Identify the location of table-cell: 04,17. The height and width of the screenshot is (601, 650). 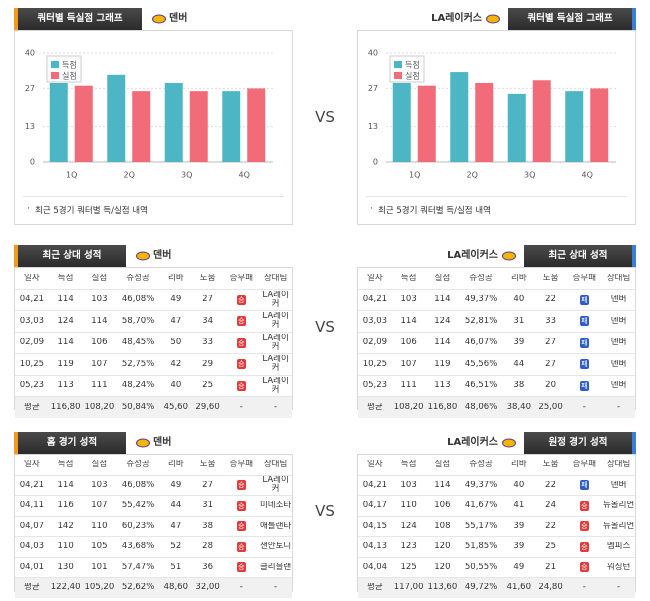
(375, 506).